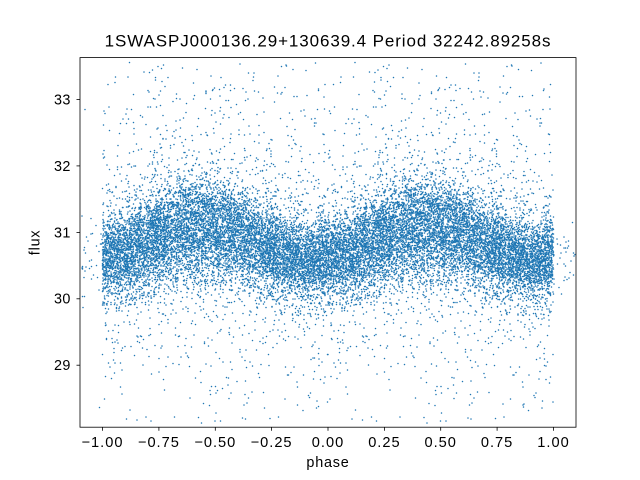  Describe the element at coordinates (384, 443) in the screenshot. I see `svg-text: 0.25` at that location.